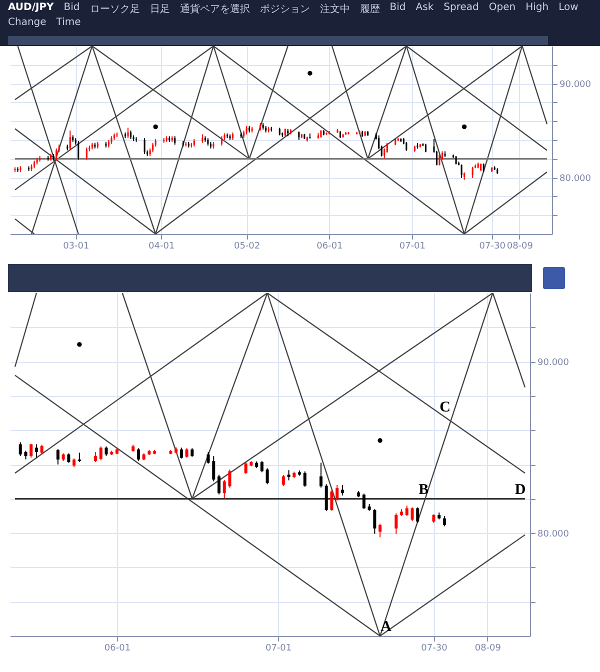 The height and width of the screenshot is (672, 600). Describe the element at coordinates (215, 9) in the screenshot. I see `text: 通貨ペアを選択` at that location.